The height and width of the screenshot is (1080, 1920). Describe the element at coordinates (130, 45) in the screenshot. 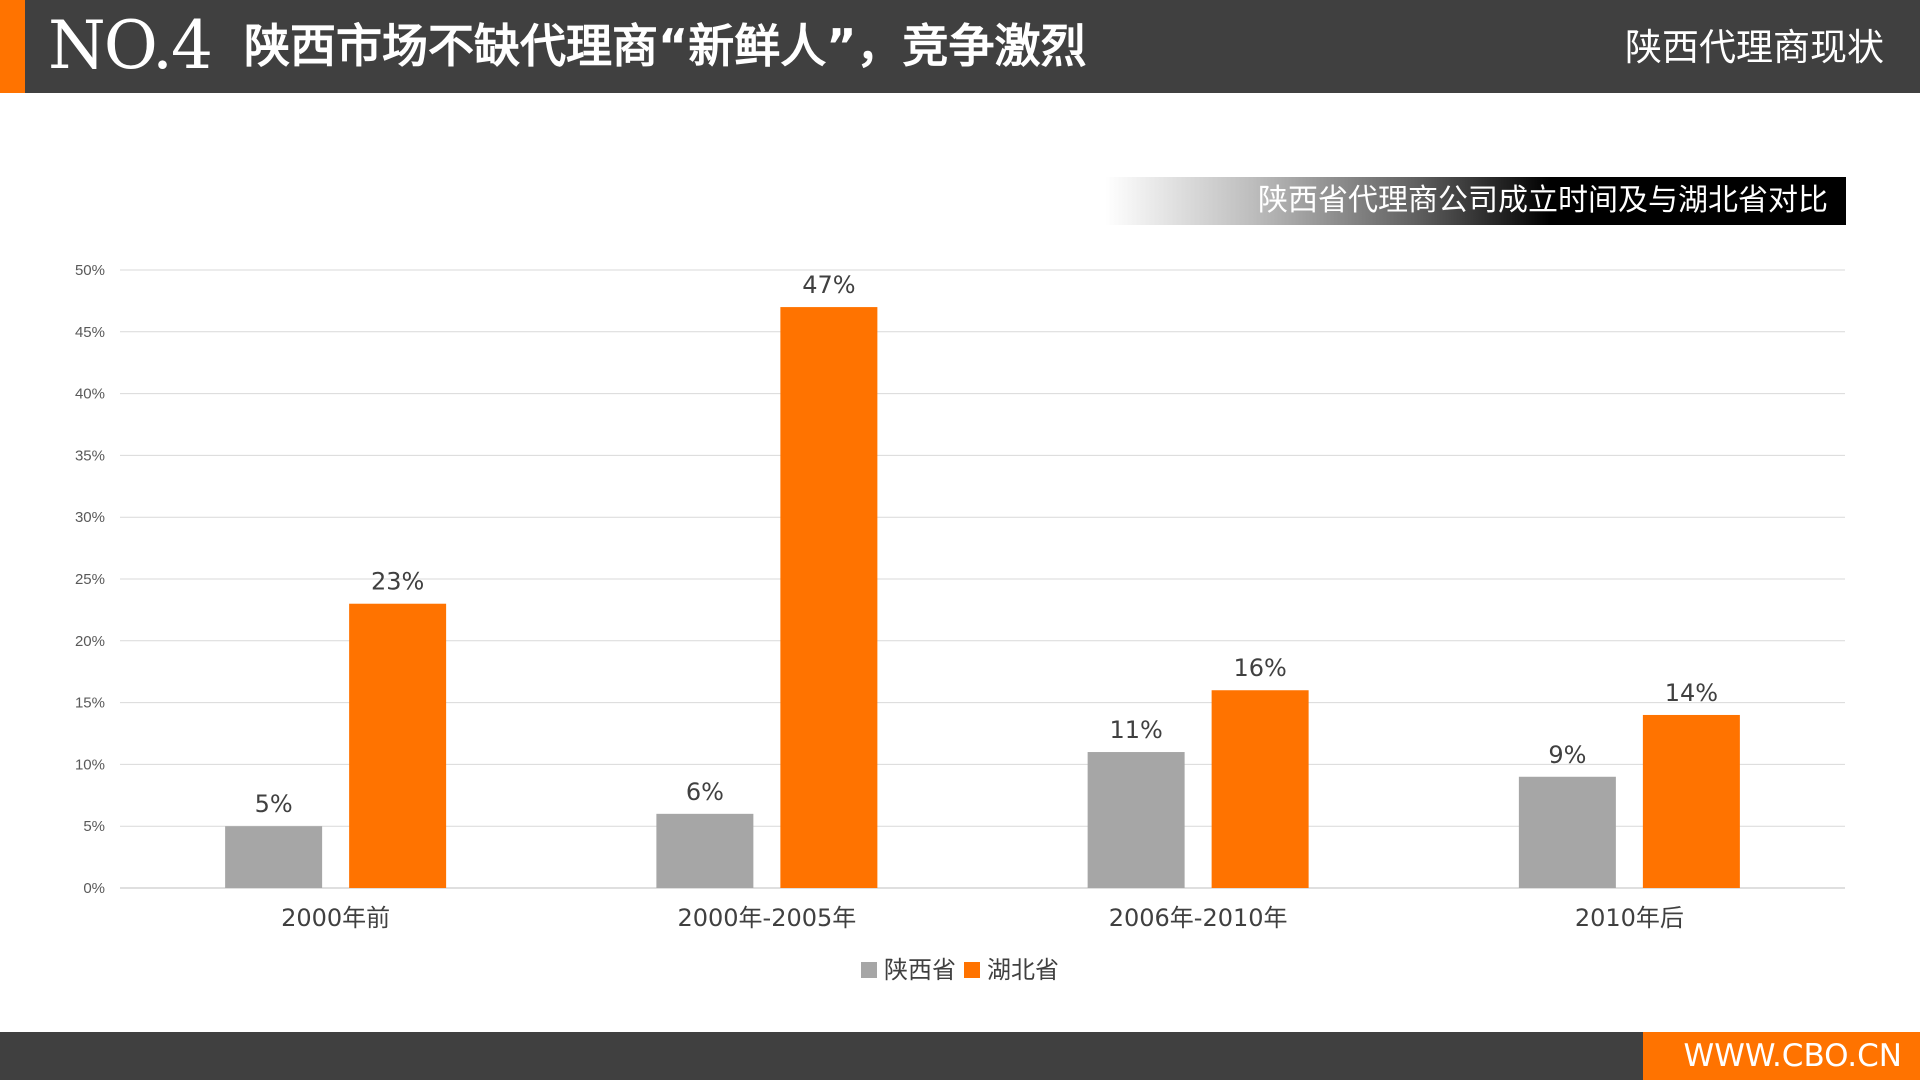

I see `section-number: NO.4` at that location.